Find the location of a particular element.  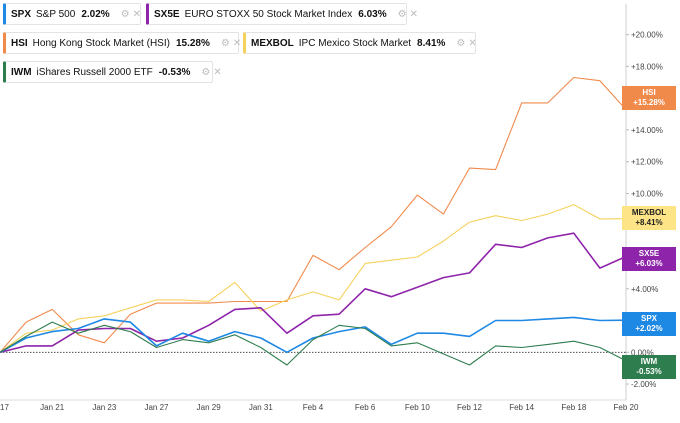

x-tick-label: Feb 12 is located at coordinates (469, 407).